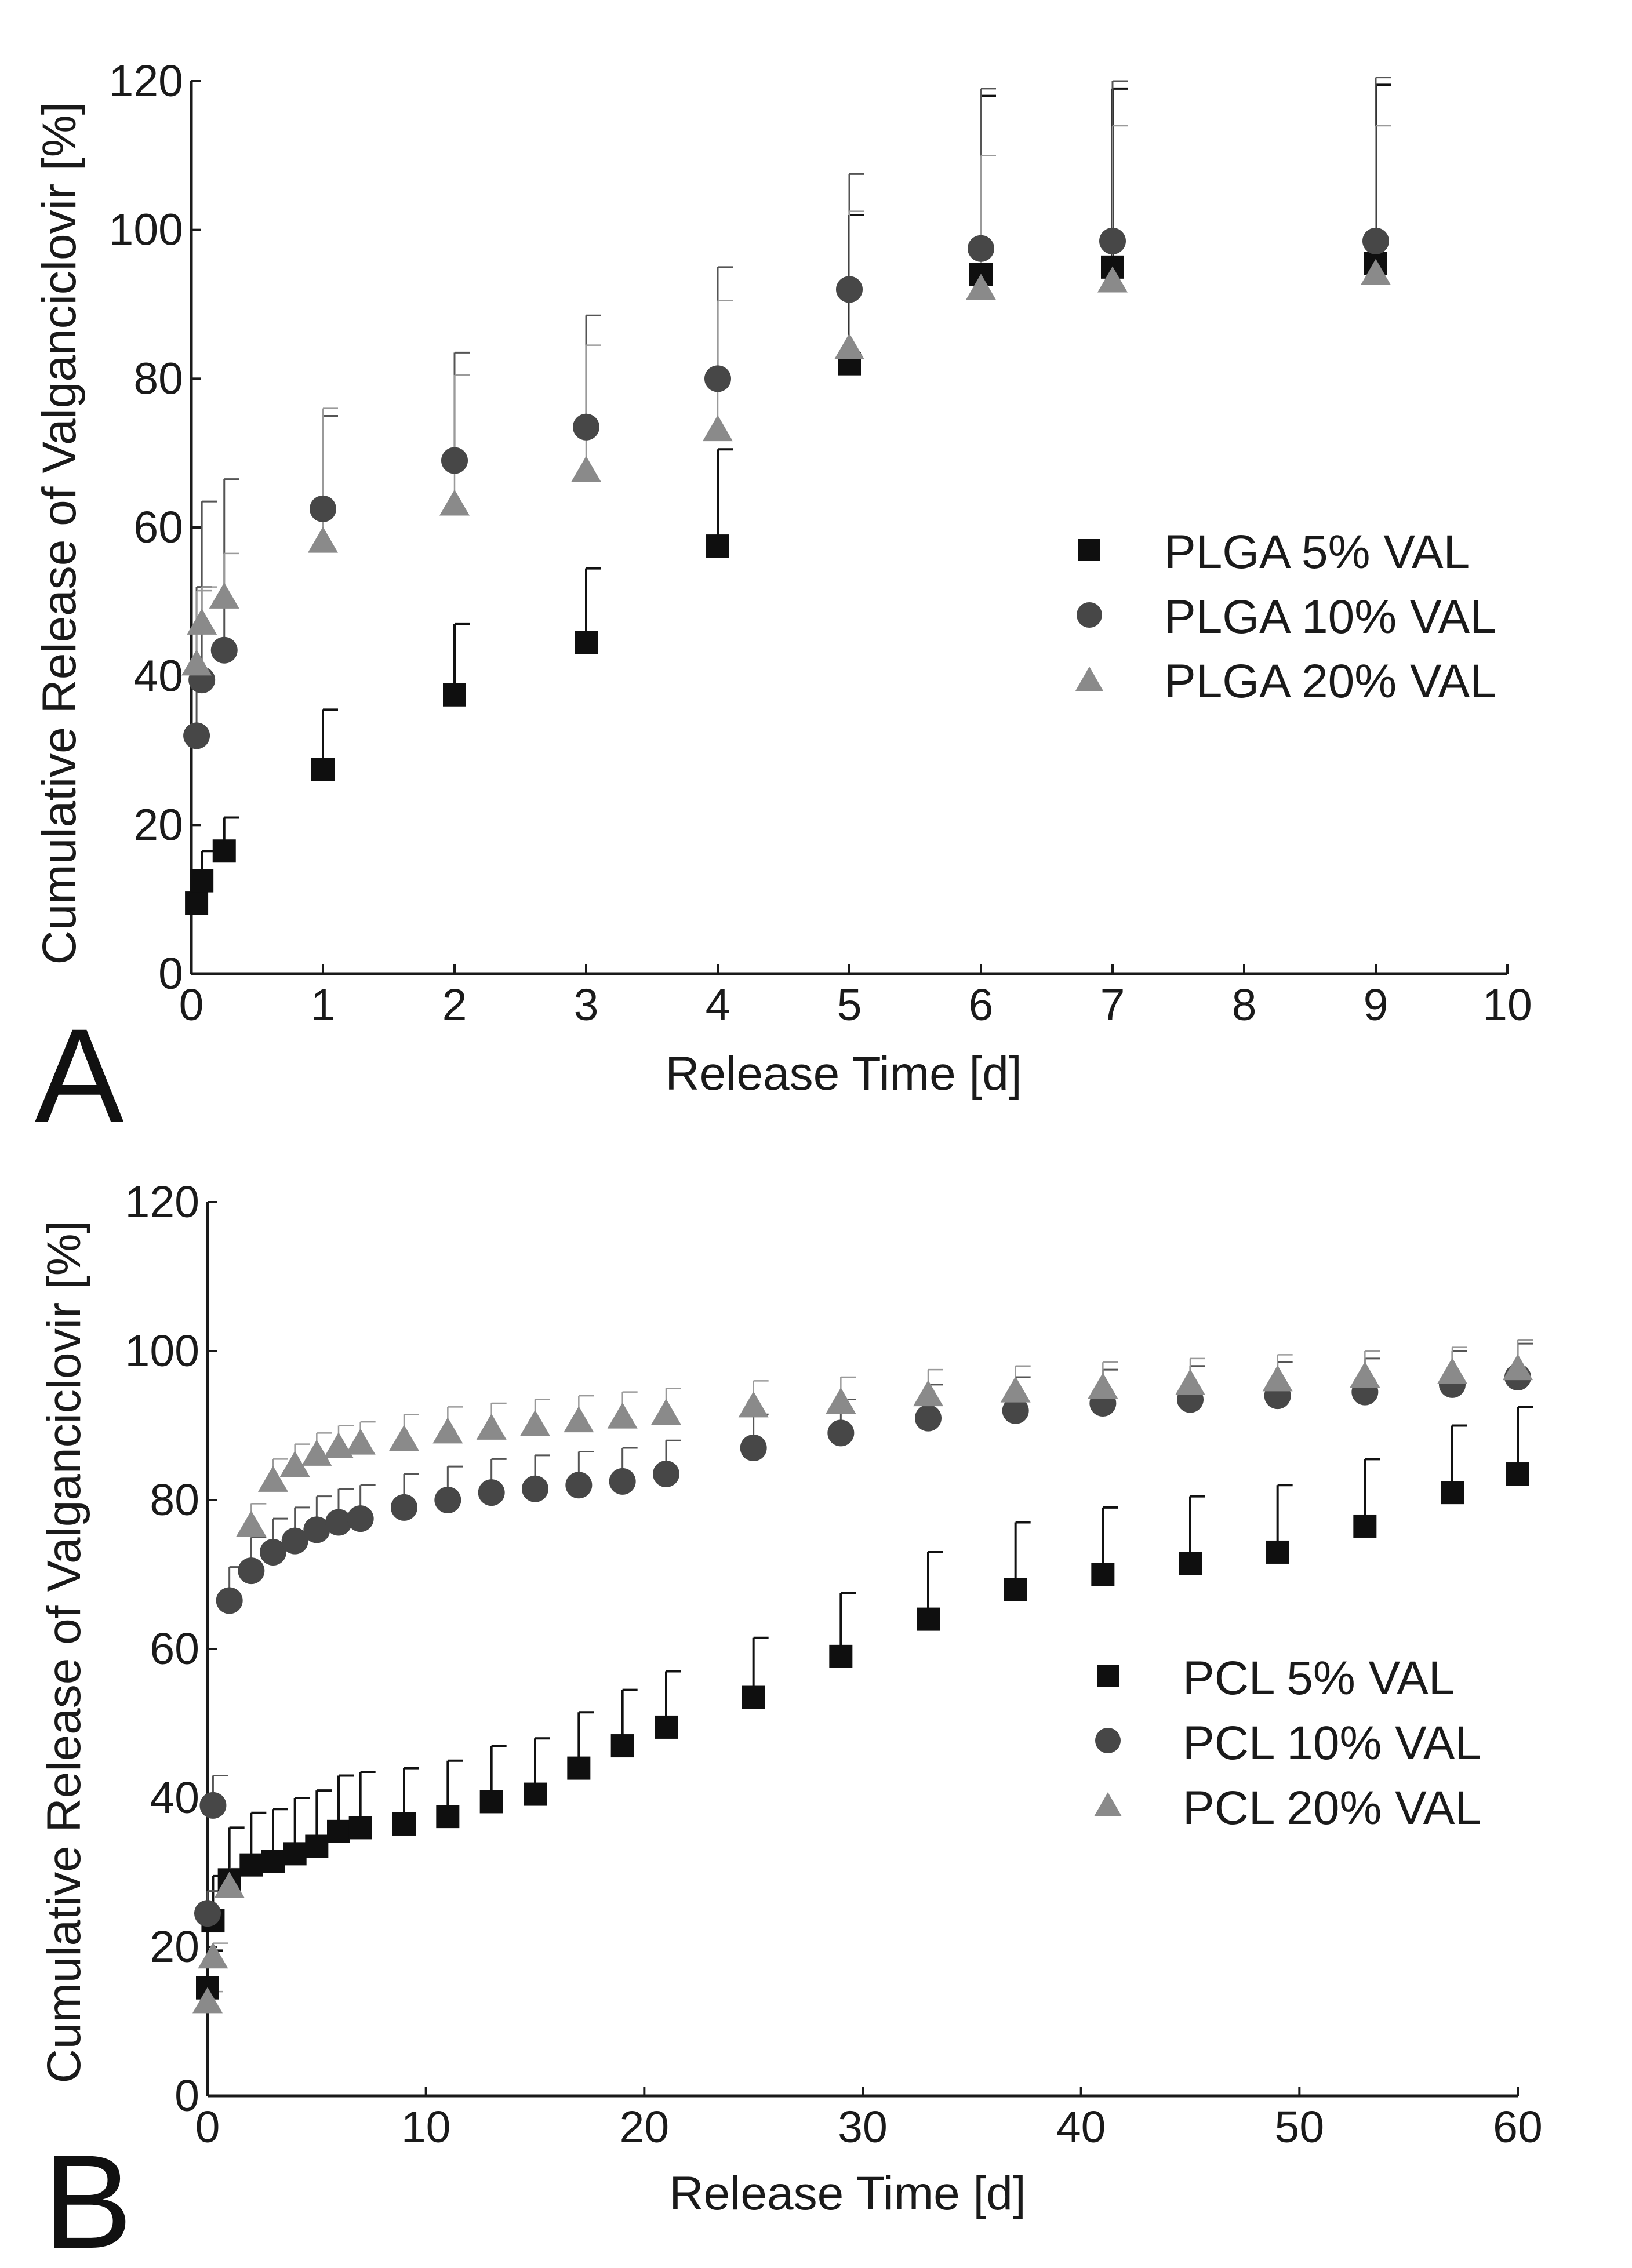 The image size is (1632, 2268). I want to click on x-tick-label: 5, so click(849, 1005).